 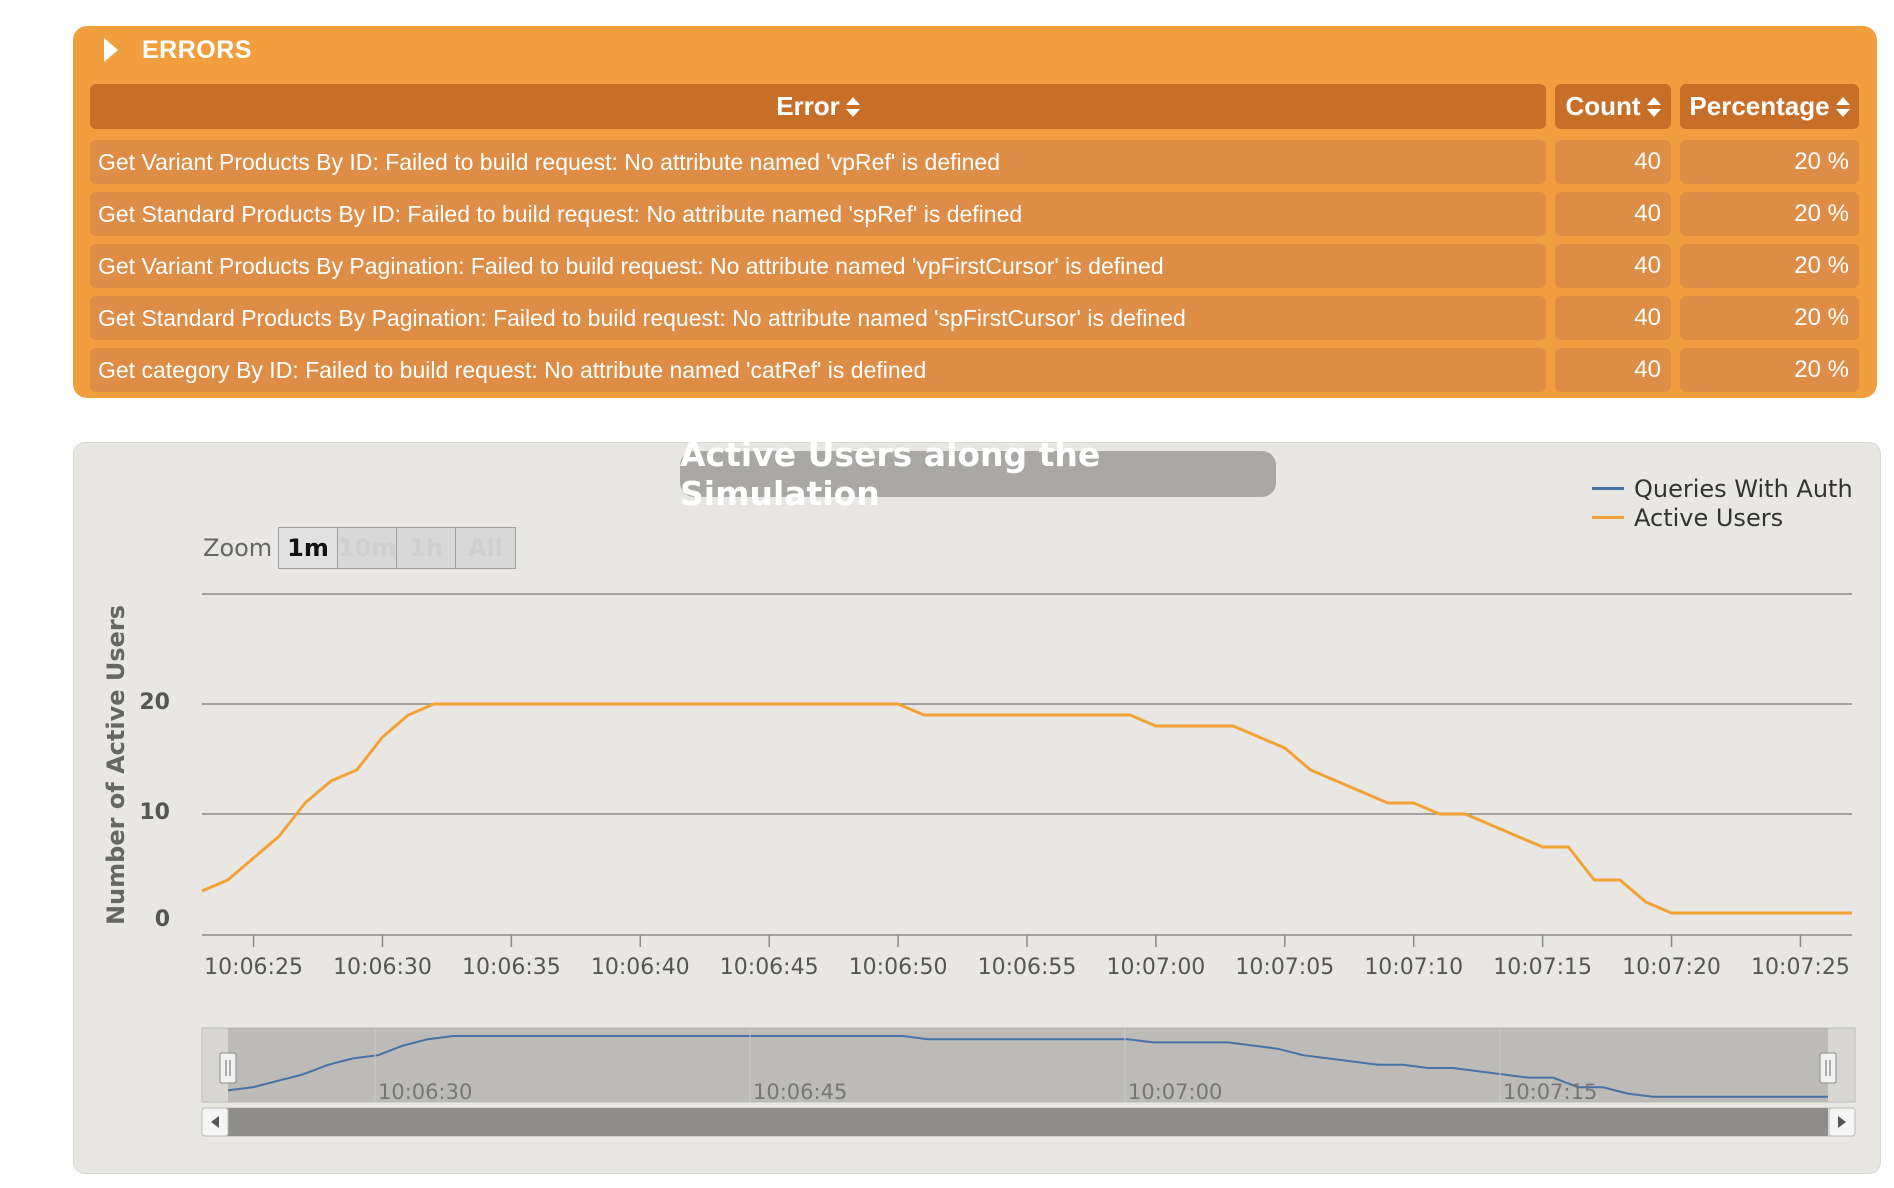 I want to click on legend-item-queries-with-auth: Queries With Auth, so click(x=1722, y=488).